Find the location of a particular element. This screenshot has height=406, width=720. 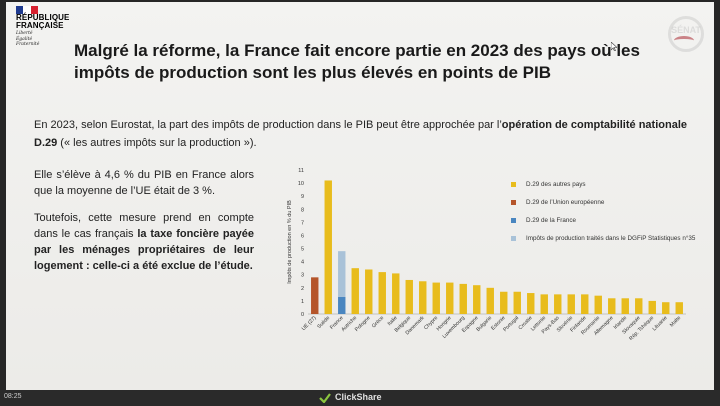

y-tick-label: 4 is located at coordinates (302, 263).